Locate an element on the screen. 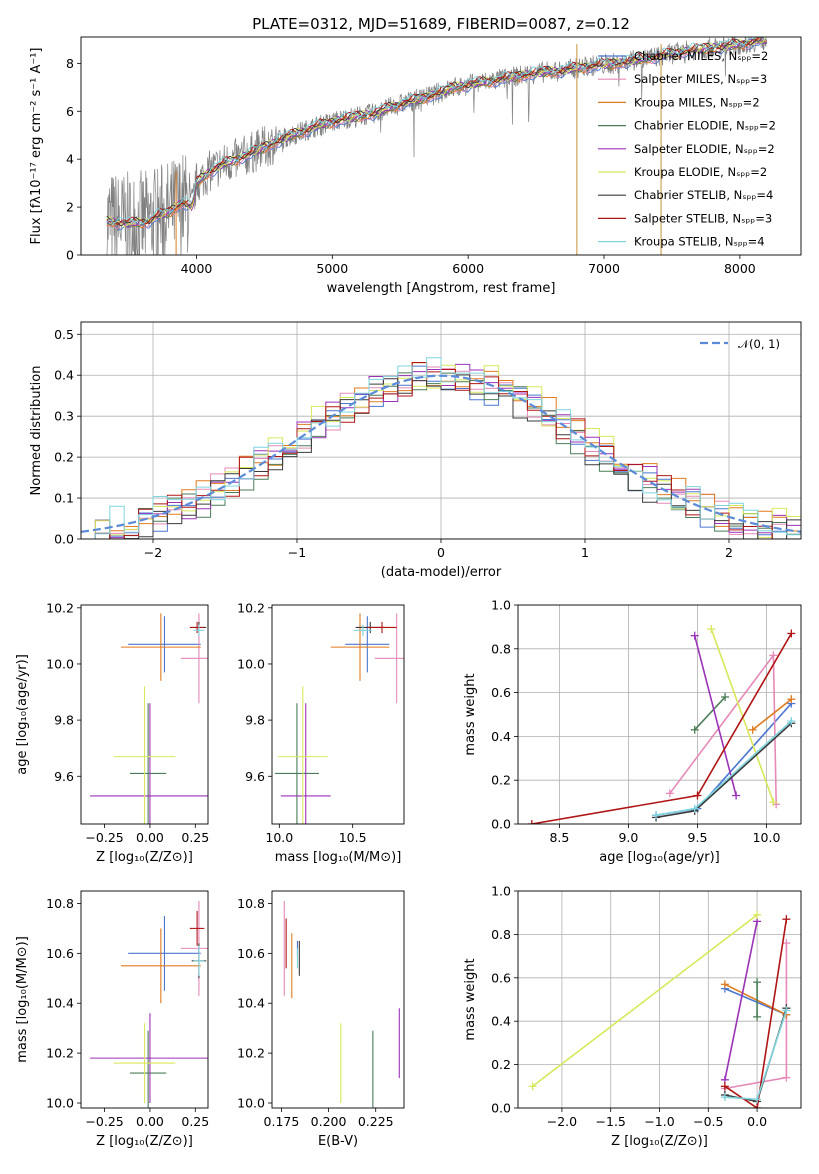  x-tick-label: 9.0 is located at coordinates (628, 837).